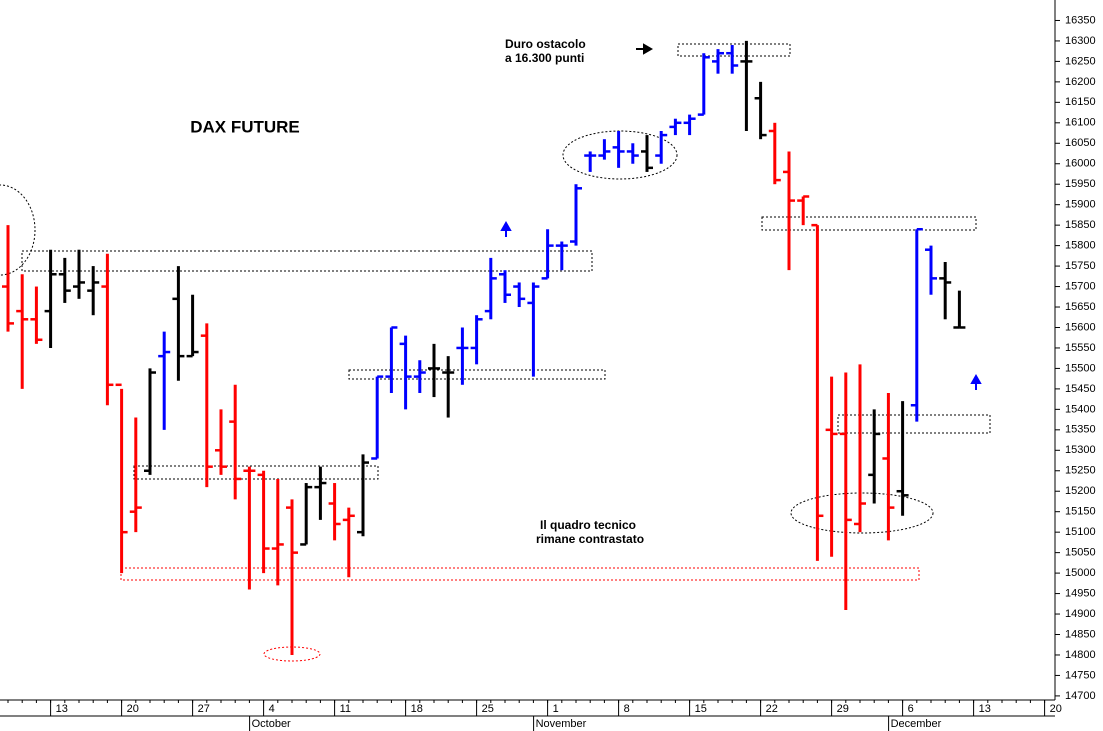 This screenshot has width=1103, height=731. I want to click on y-tick-label: 15850, so click(1080, 225).